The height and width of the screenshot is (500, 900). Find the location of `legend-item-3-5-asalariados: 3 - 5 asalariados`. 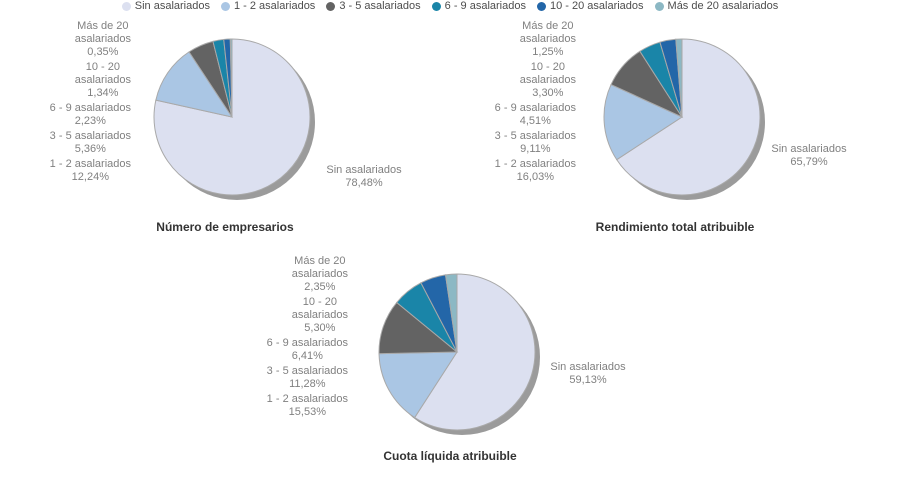

legend-item-3-5-asalariados: 3 - 5 asalariados is located at coordinates (373, 6).